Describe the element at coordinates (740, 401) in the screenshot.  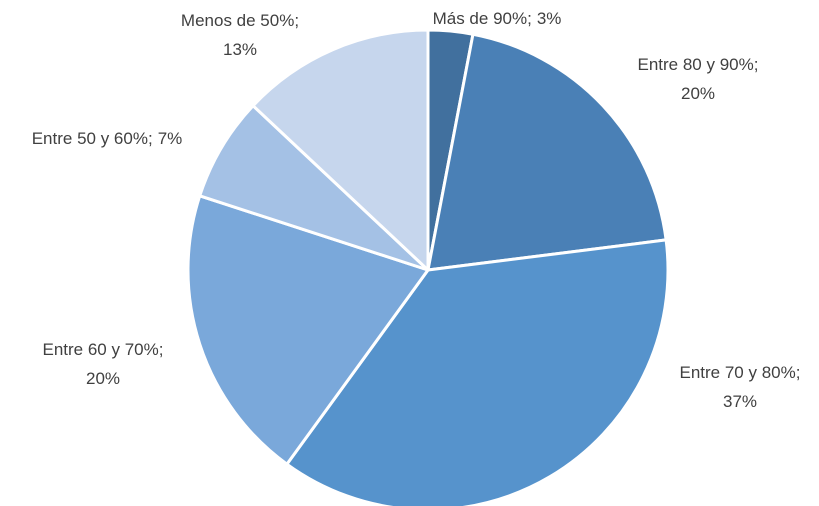
I see `value-label: 37%` at that location.